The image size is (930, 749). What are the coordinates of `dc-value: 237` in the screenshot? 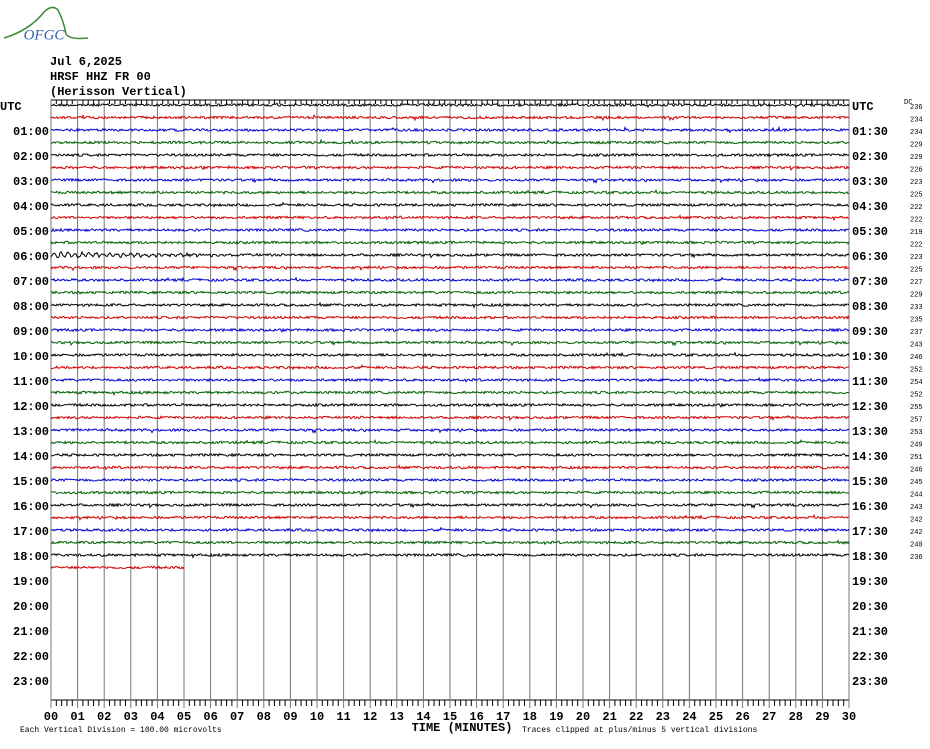 It's located at (916, 333).